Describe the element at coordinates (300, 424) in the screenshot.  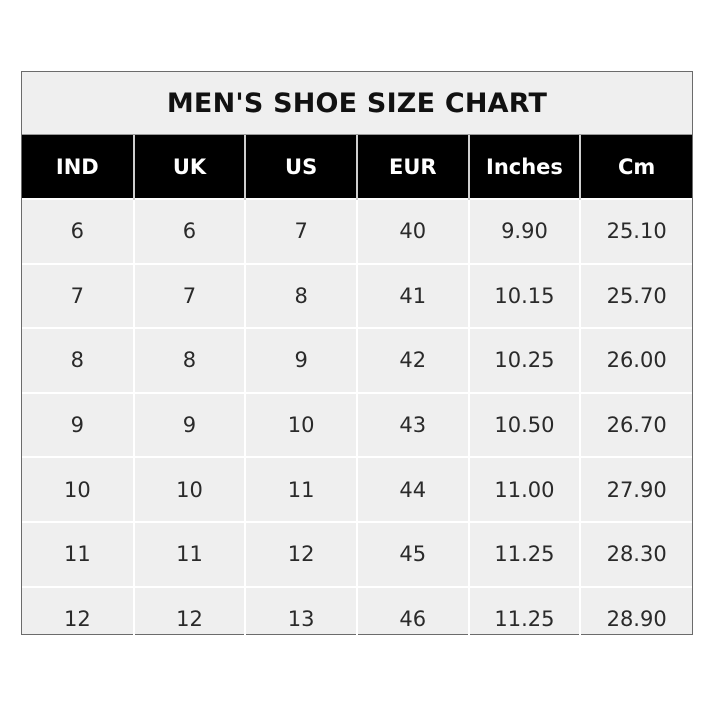
I see `cell-us: 10` at that location.